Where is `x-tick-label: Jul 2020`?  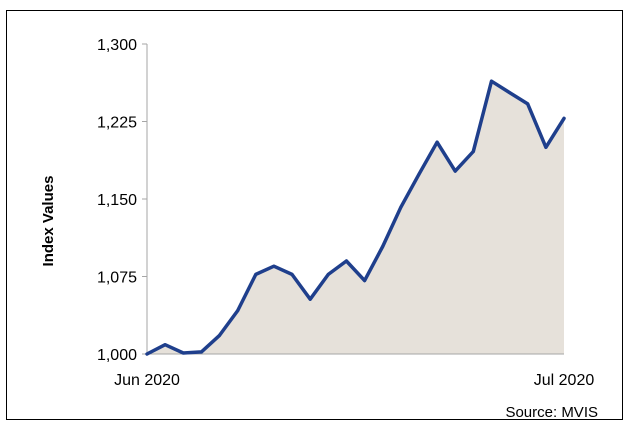 x-tick-label: Jul 2020 is located at coordinates (564, 380).